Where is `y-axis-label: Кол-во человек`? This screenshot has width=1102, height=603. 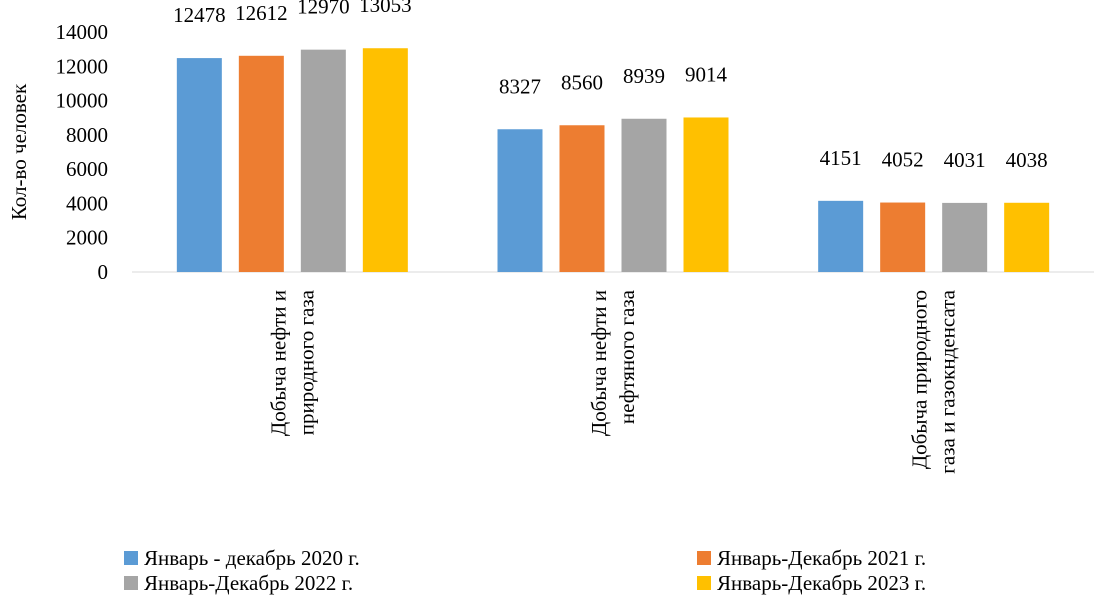 y-axis-label: Кол-во человек is located at coordinates (19, 151).